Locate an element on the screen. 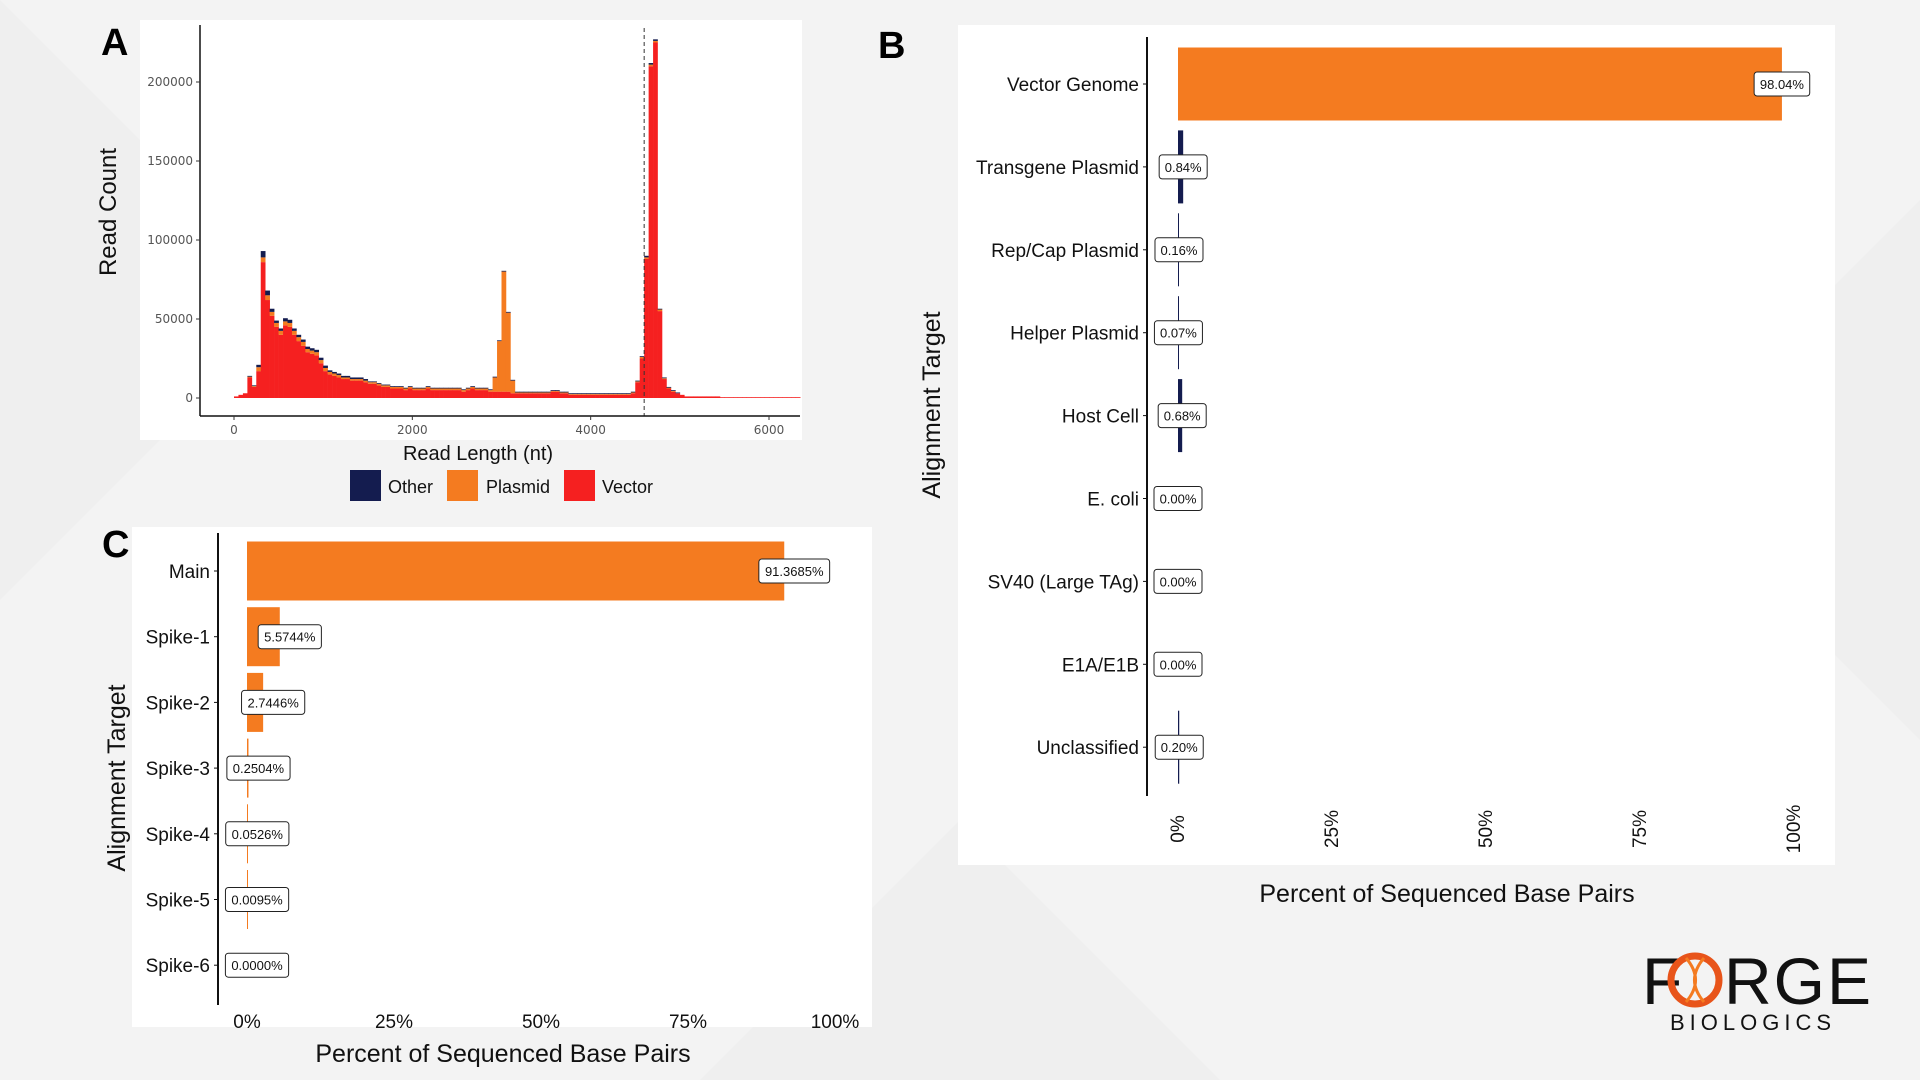 The height and width of the screenshot is (1080, 1920). x-tick-label: 100% is located at coordinates (835, 1022).